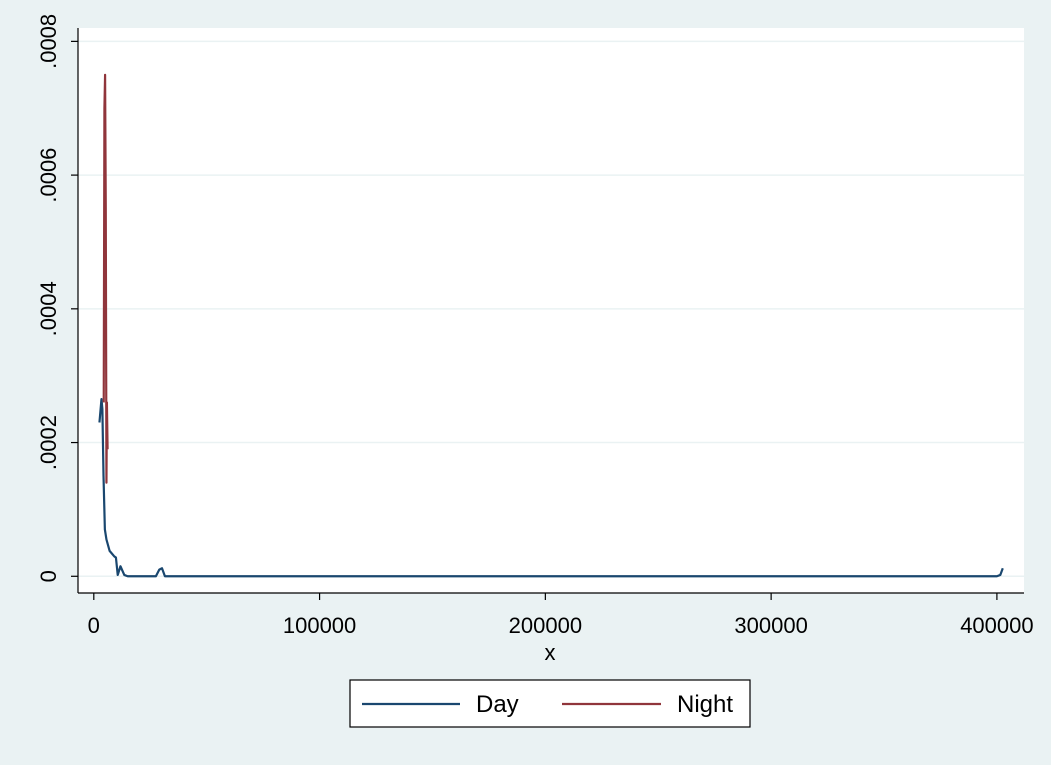 Image resolution: width=1051 pixels, height=765 pixels. I want to click on x-tick-label: 200000, so click(545, 625).